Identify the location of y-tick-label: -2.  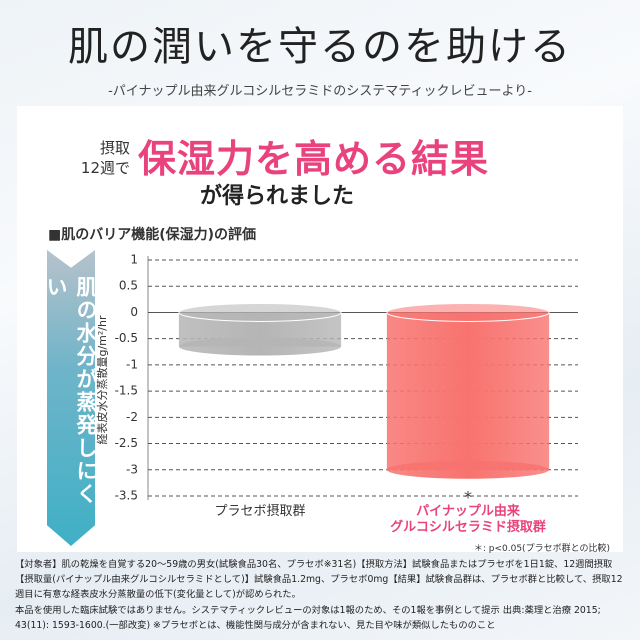
(132, 417).